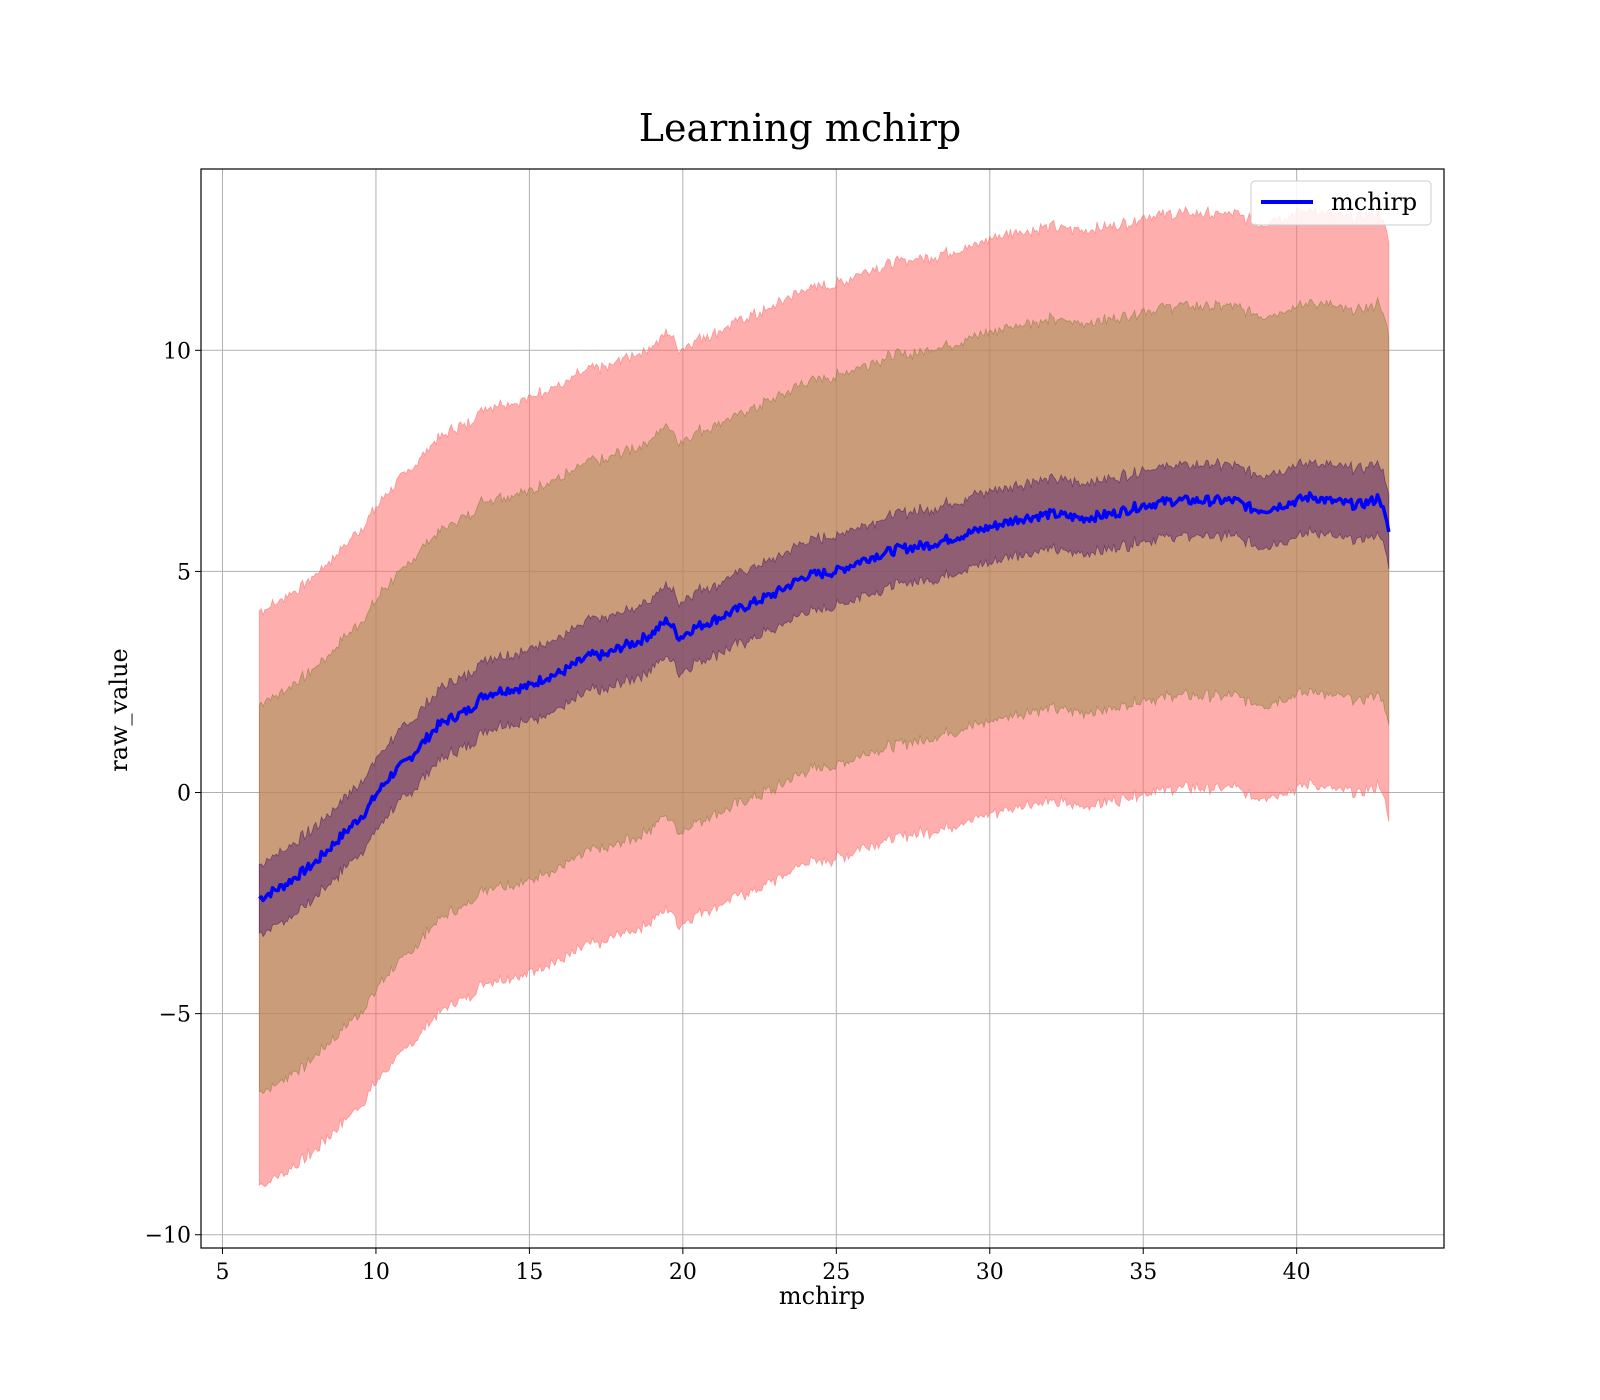  Describe the element at coordinates (683, 1272) in the screenshot. I see `x-tick-label-20: 20` at that location.